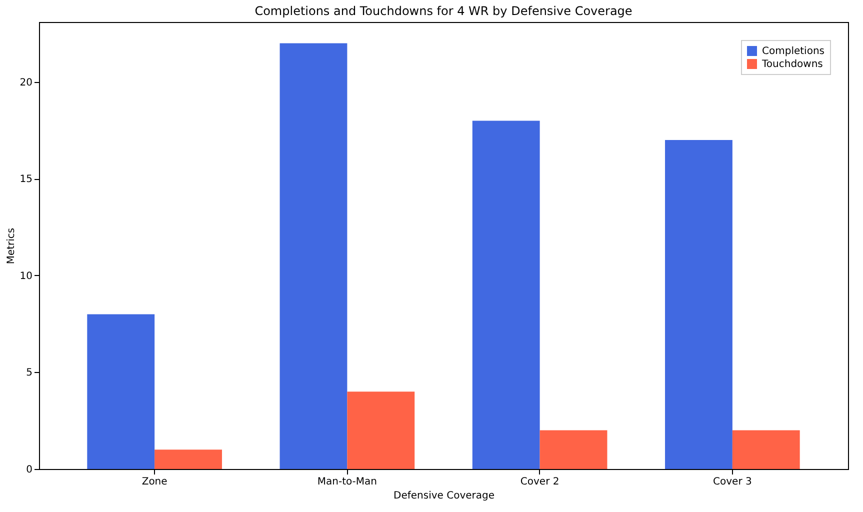 The image size is (863, 512). I want to click on legend-label: Touchdowns, so click(792, 64).